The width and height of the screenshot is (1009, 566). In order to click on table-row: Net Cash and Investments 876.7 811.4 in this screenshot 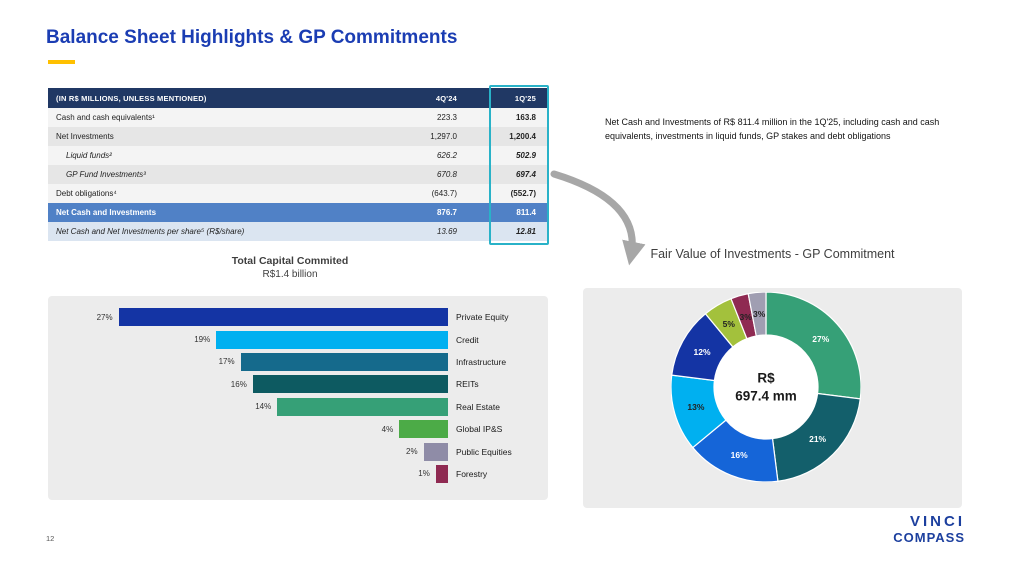, I will do `click(298, 212)`.